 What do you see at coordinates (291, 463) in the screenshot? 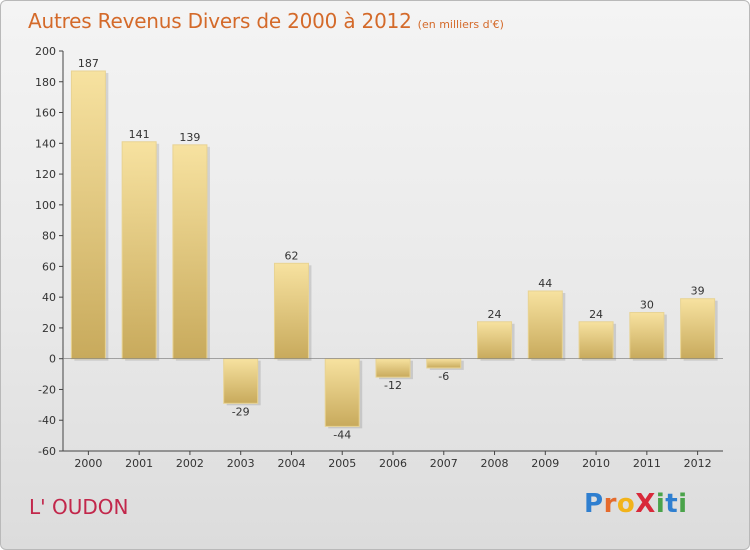
I see `x-tick-label: 2004` at bounding box center [291, 463].